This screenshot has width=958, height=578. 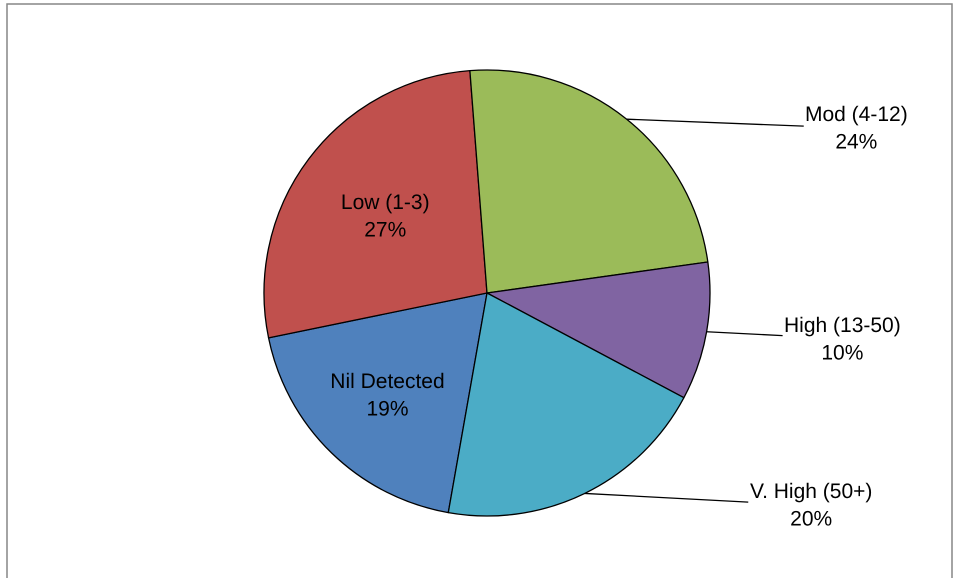 What do you see at coordinates (385, 230) in the screenshot?
I see `data-label: 27%` at bounding box center [385, 230].